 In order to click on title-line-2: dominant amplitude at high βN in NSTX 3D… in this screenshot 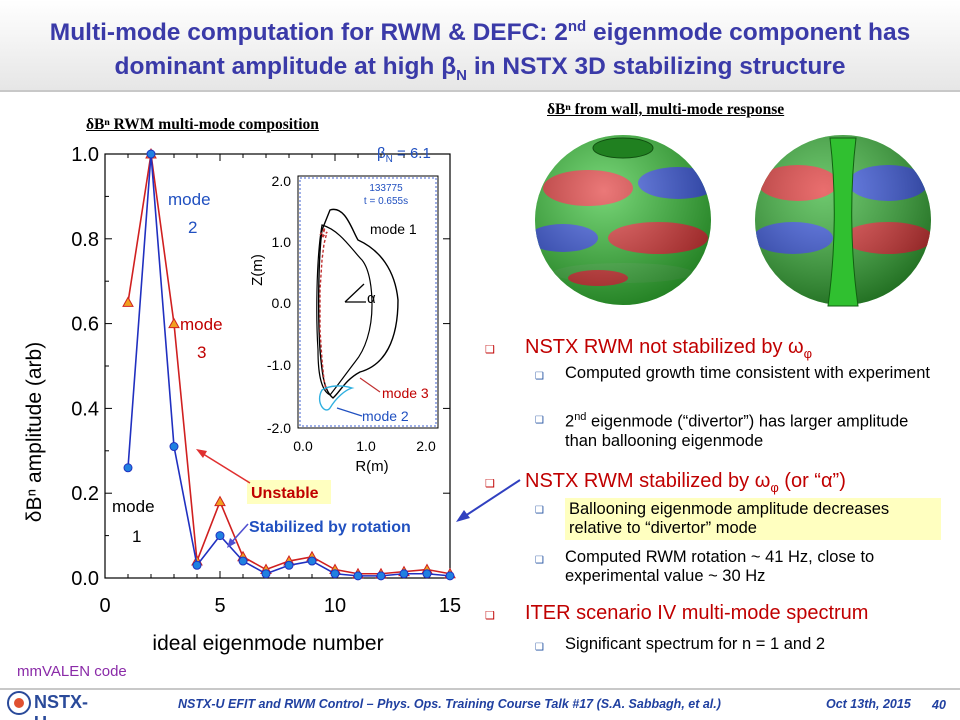, I will do `click(480, 69)`.